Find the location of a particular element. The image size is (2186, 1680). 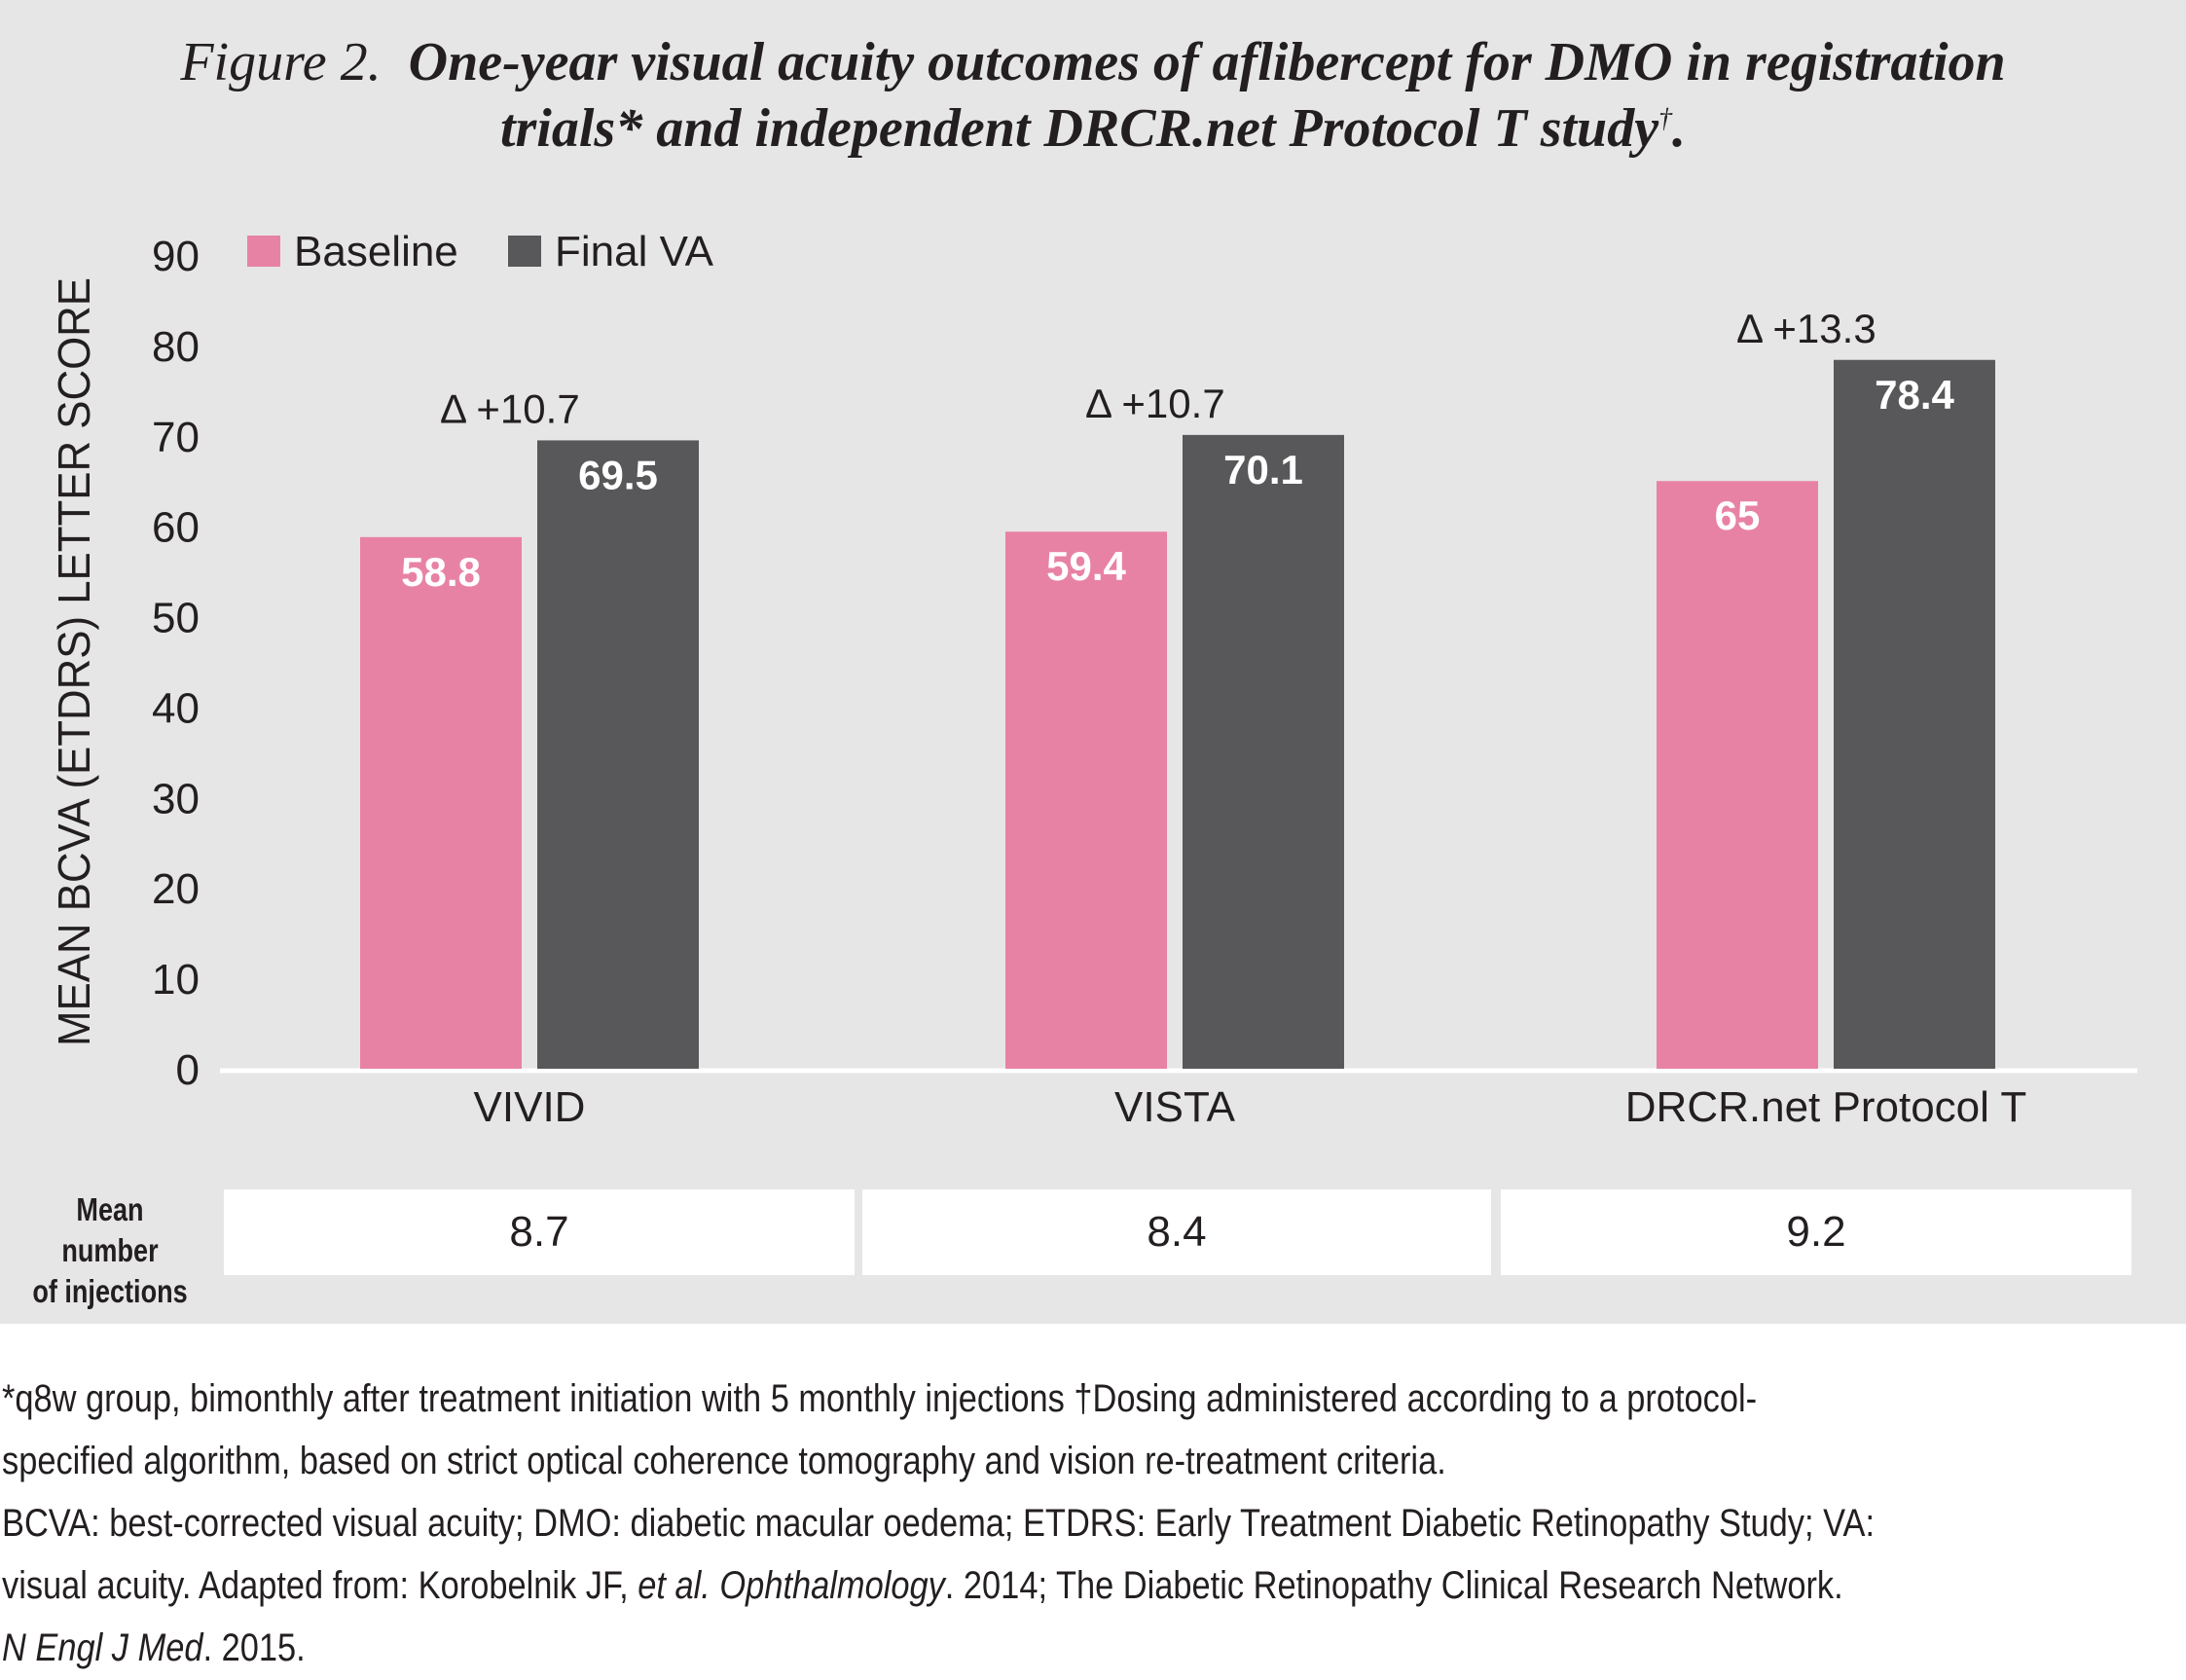

y-tick-label: 90 is located at coordinates (176, 256).